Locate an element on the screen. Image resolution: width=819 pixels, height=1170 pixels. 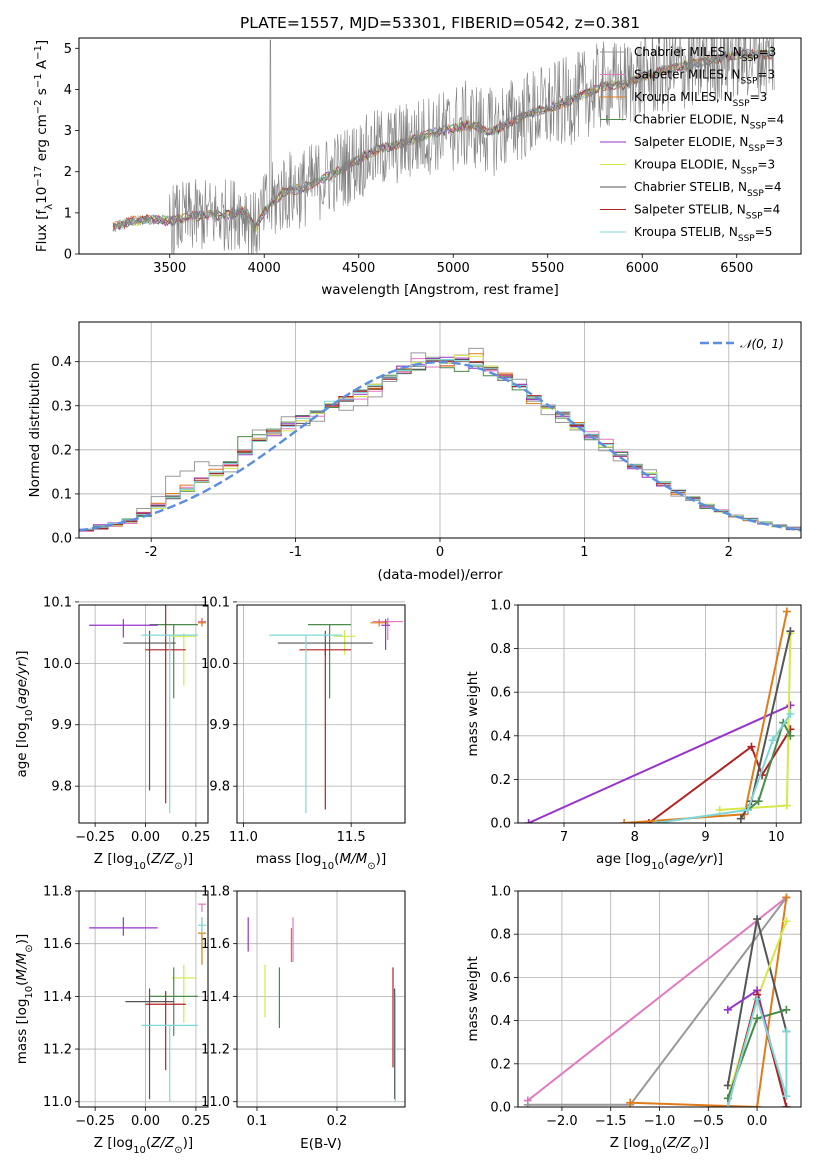
plot-area-z_mass is located at coordinates (147, 1002).